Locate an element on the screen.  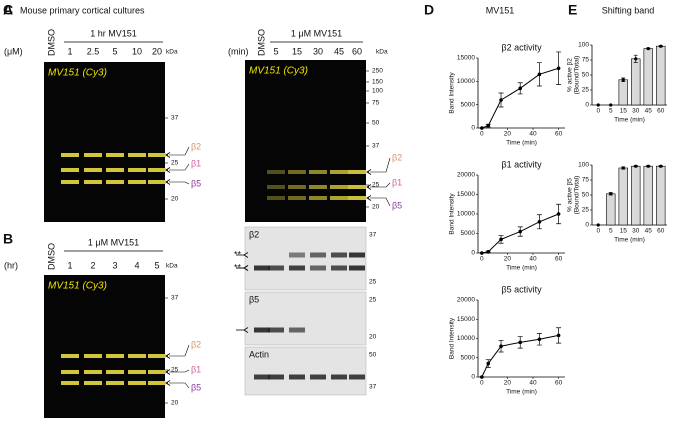
panel-title: Mouse primary cortical cultures is located at coordinates (82, 10).